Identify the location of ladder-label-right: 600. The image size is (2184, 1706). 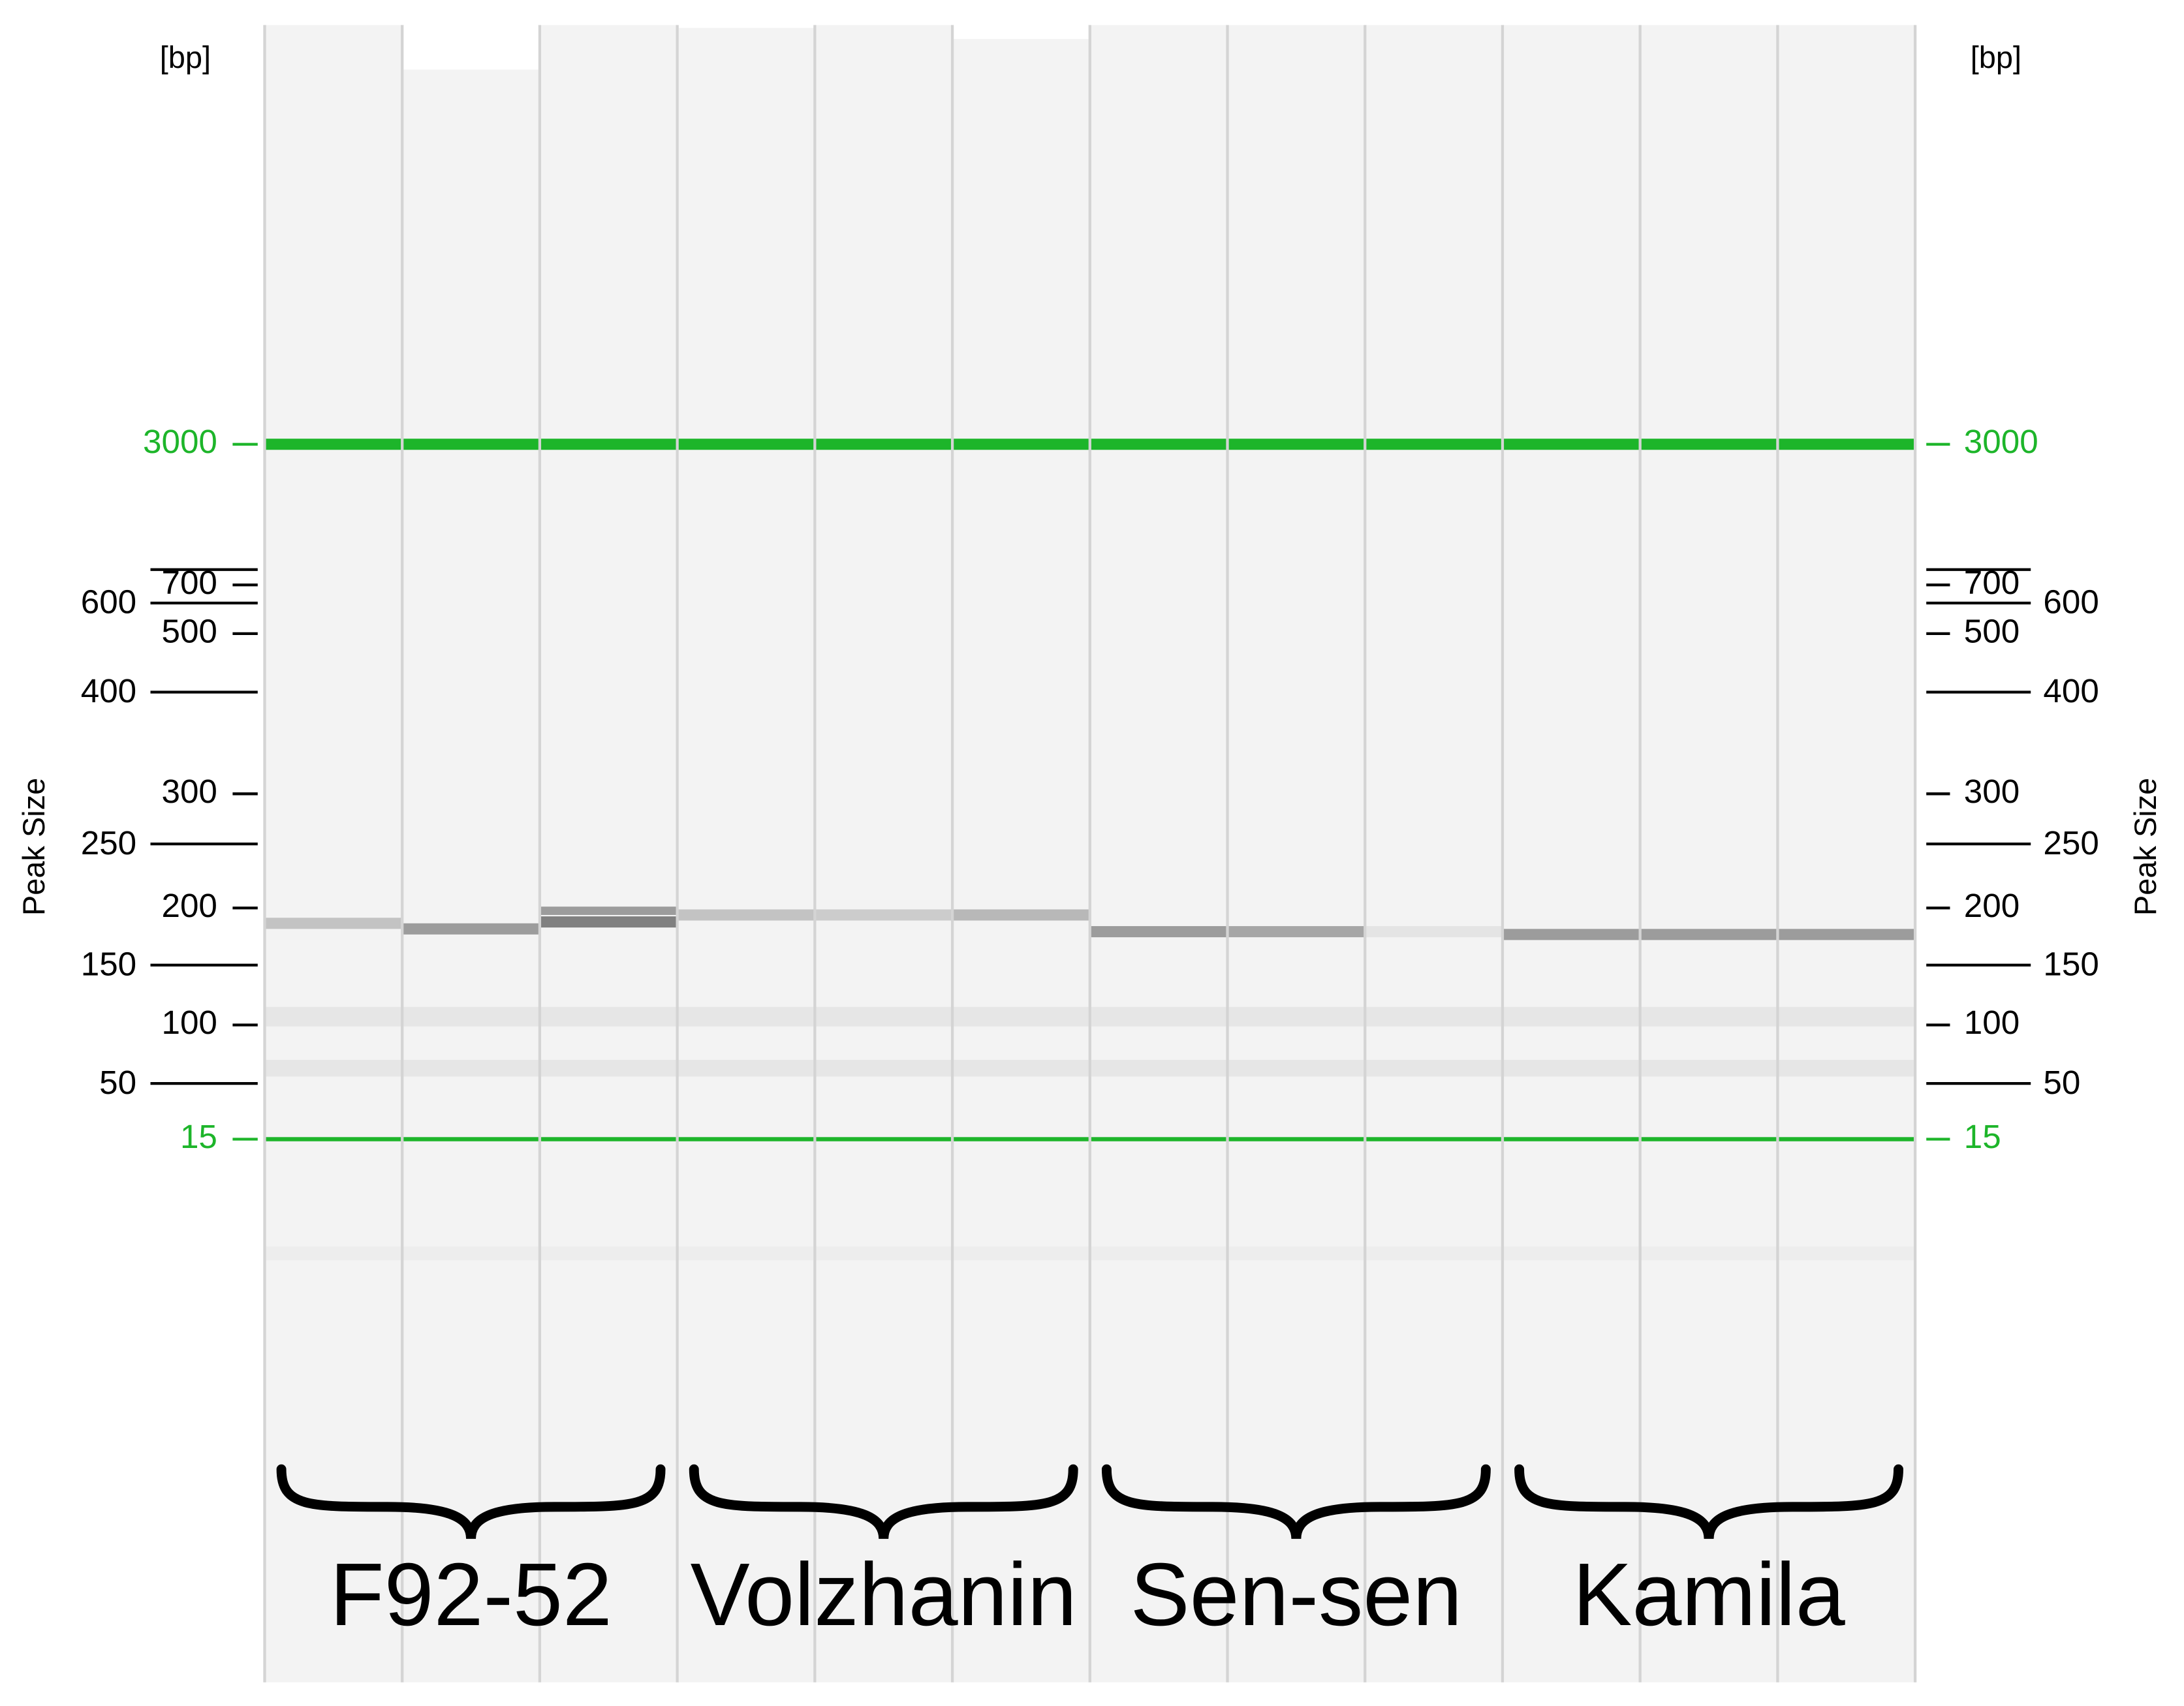
(2071, 602).